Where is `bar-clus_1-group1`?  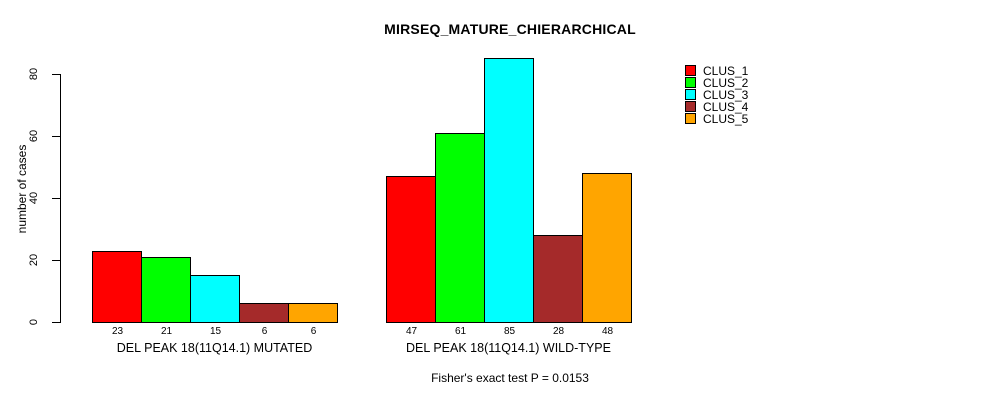 bar-clus_1-group1 is located at coordinates (117, 287).